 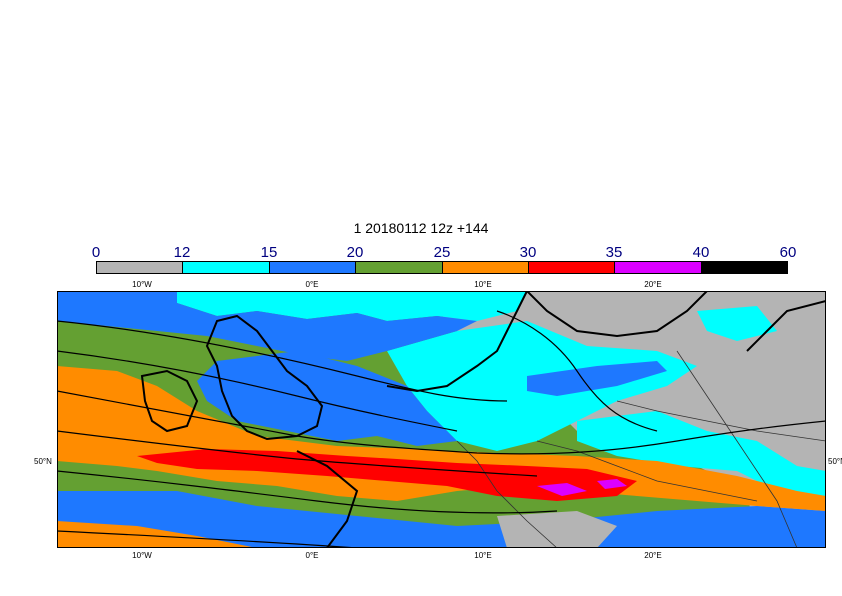 What do you see at coordinates (653, 284) in the screenshot?
I see `lon-label-top: 20°E` at bounding box center [653, 284].